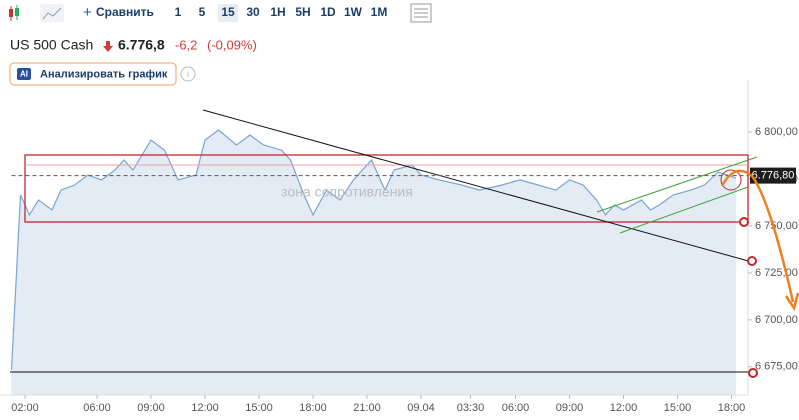  I want to click on channel-bottom, so click(684, 210).